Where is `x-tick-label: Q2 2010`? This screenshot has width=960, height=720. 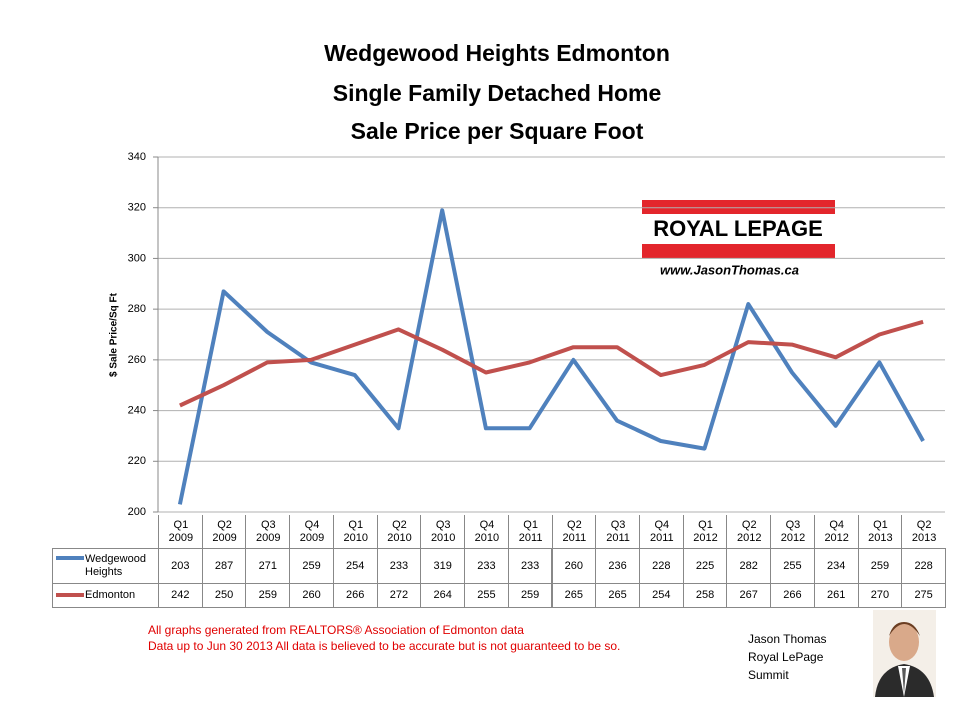
x-tick-label: Q2 2010 is located at coordinates (399, 532).